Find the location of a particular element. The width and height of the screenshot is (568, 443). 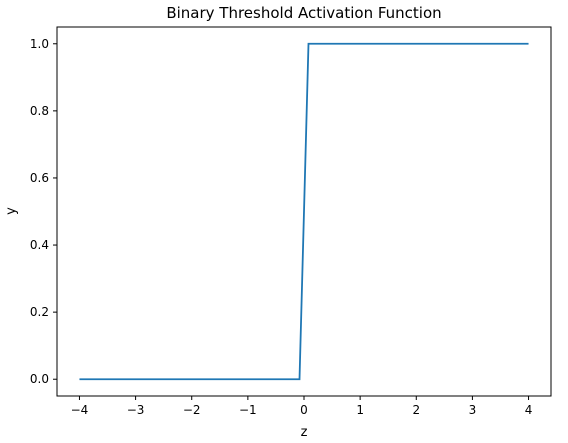

y-tick-label: 1.0 is located at coordinates (39, 44).